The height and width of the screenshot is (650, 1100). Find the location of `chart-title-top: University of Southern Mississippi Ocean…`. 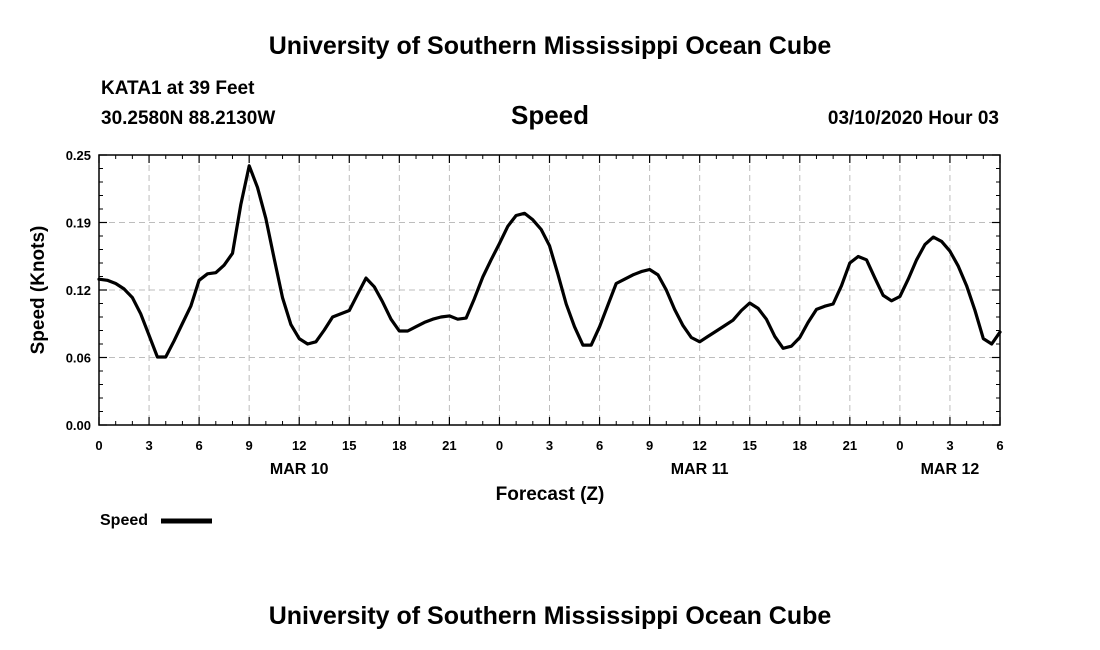

chart-title-top: University of Southern Mississippi Ocean… is located at coordinates (550, 46).